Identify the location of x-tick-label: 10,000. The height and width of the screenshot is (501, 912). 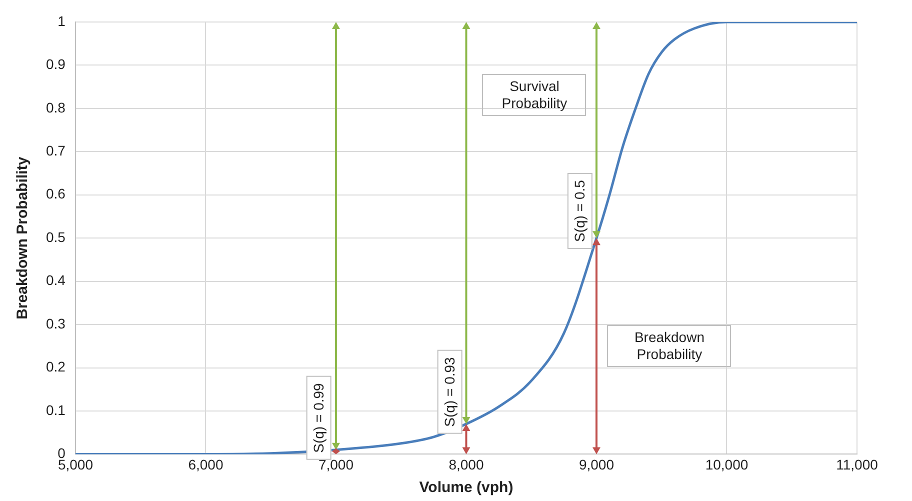
(726, 464).